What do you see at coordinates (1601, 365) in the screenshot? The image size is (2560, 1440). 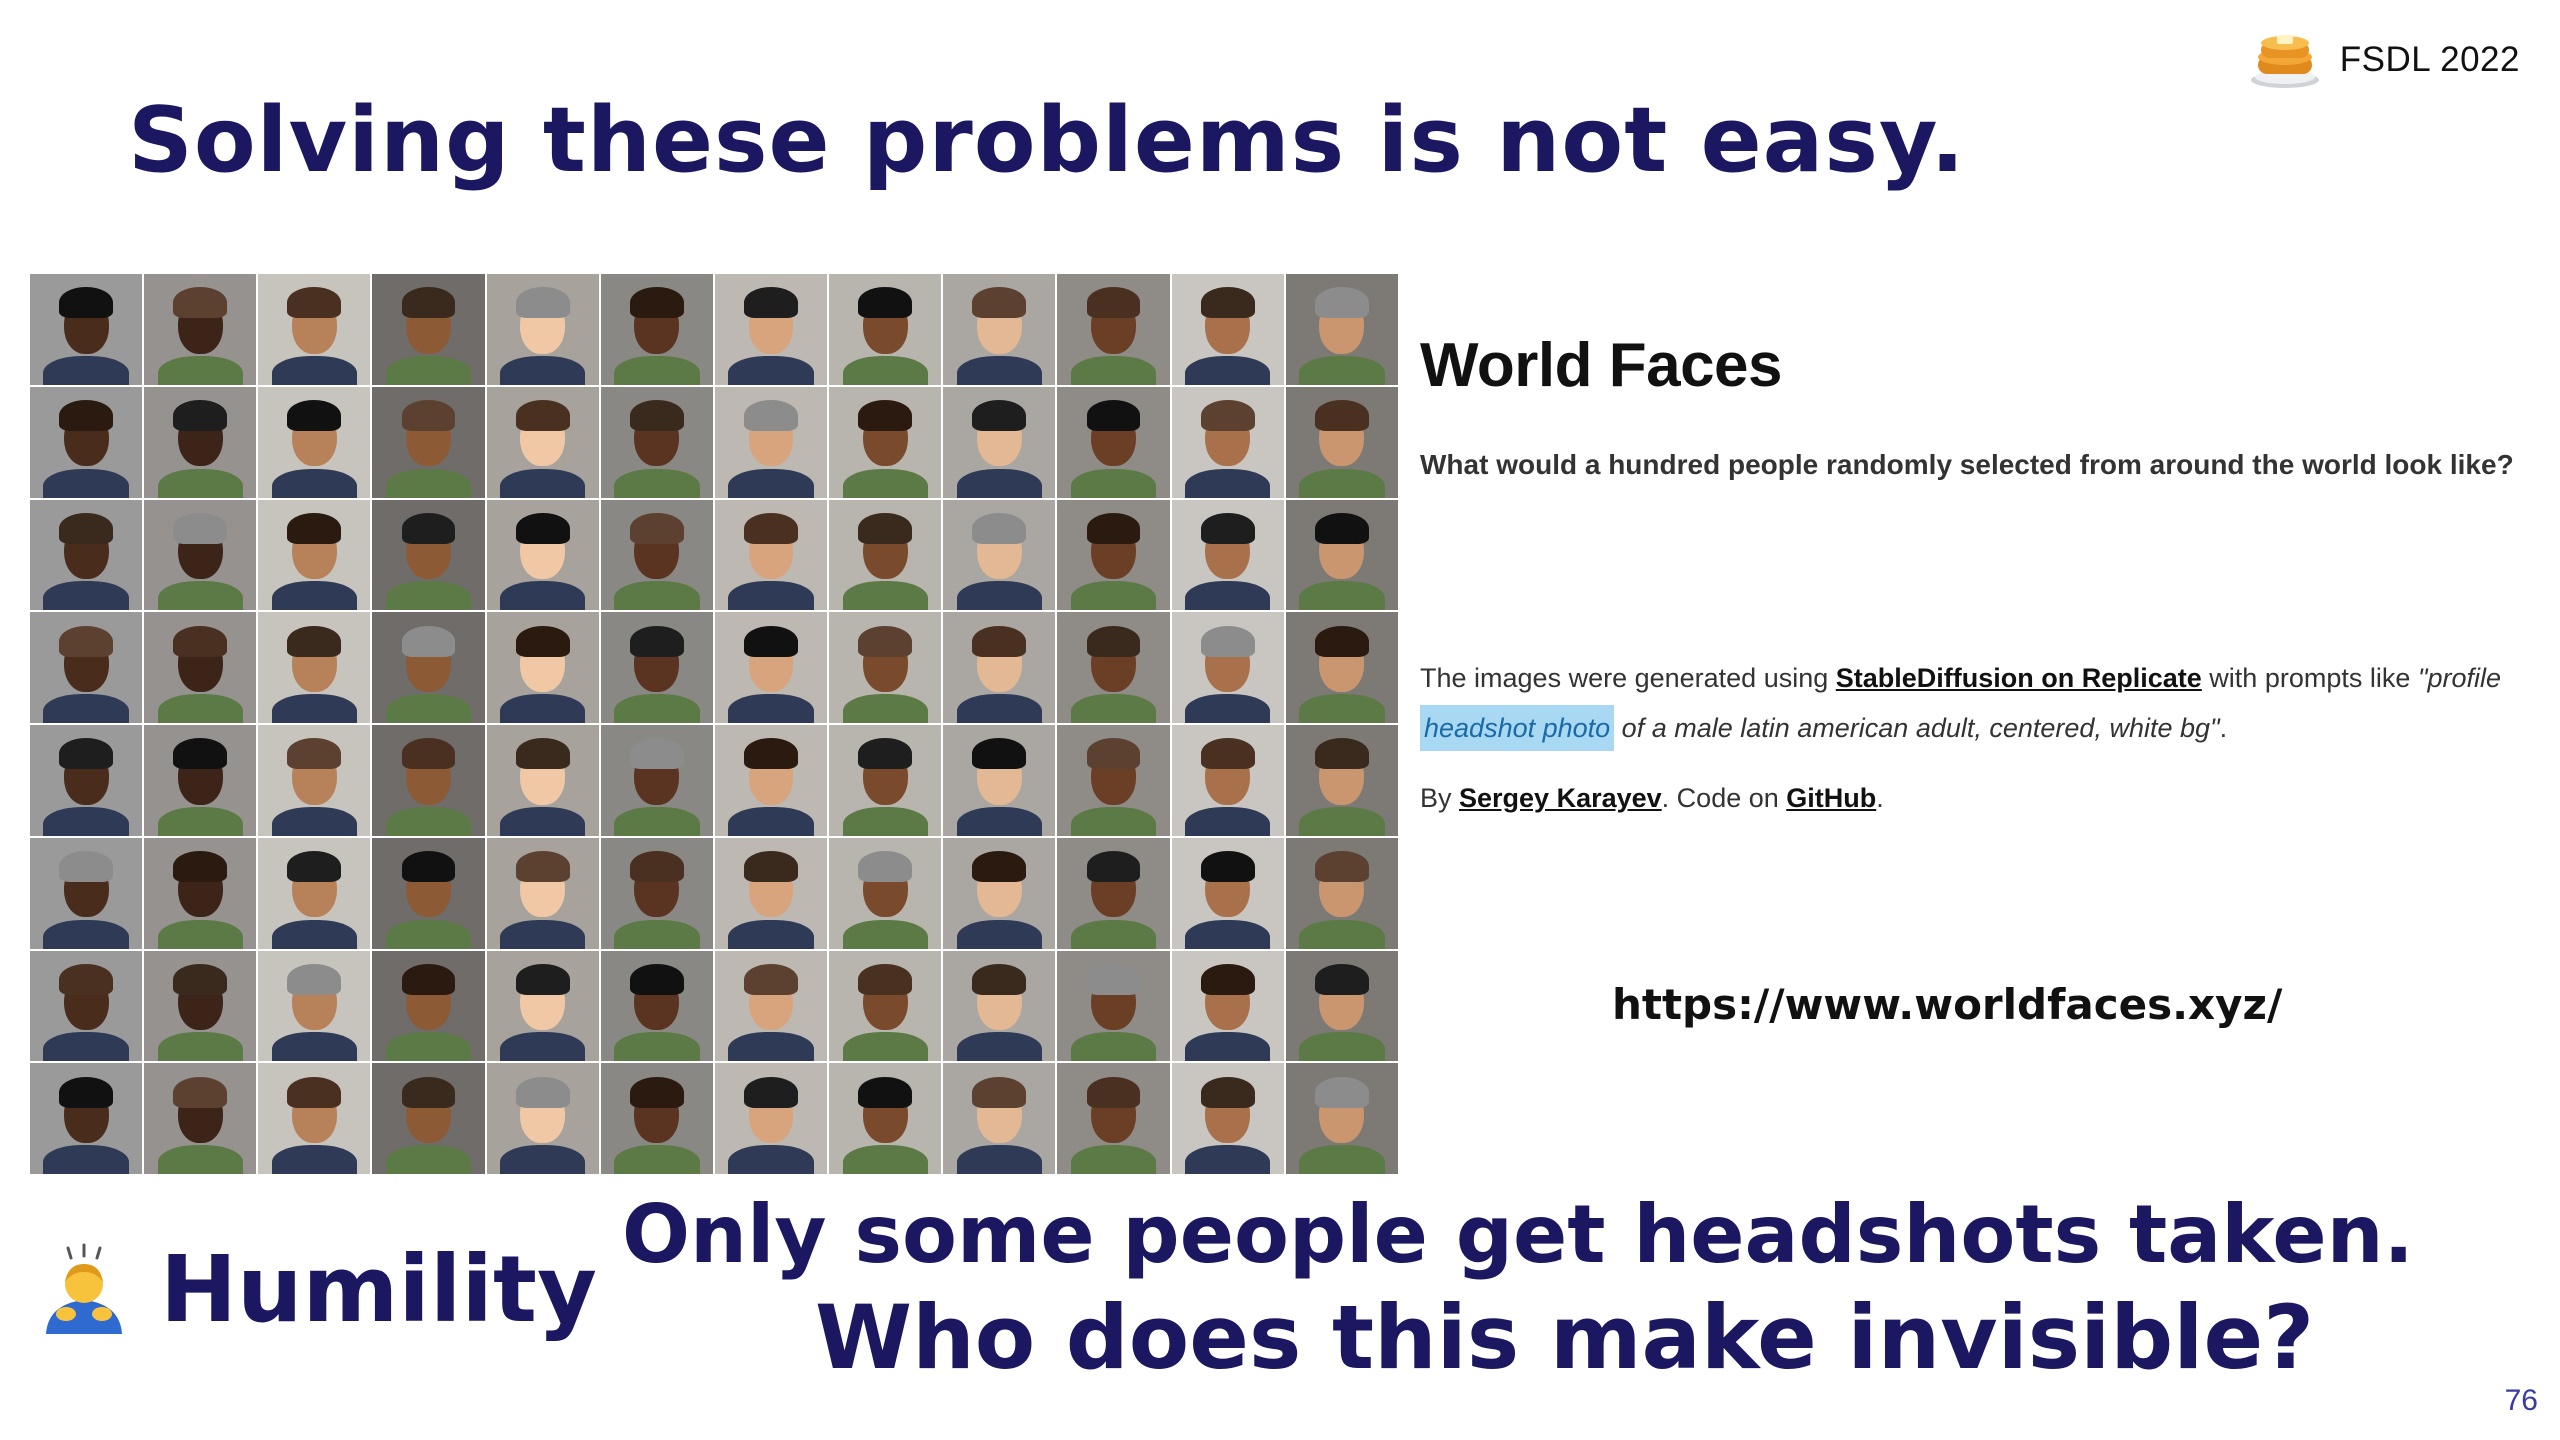 I see `site-title: World Faces` at bounding box center [1601, 365].